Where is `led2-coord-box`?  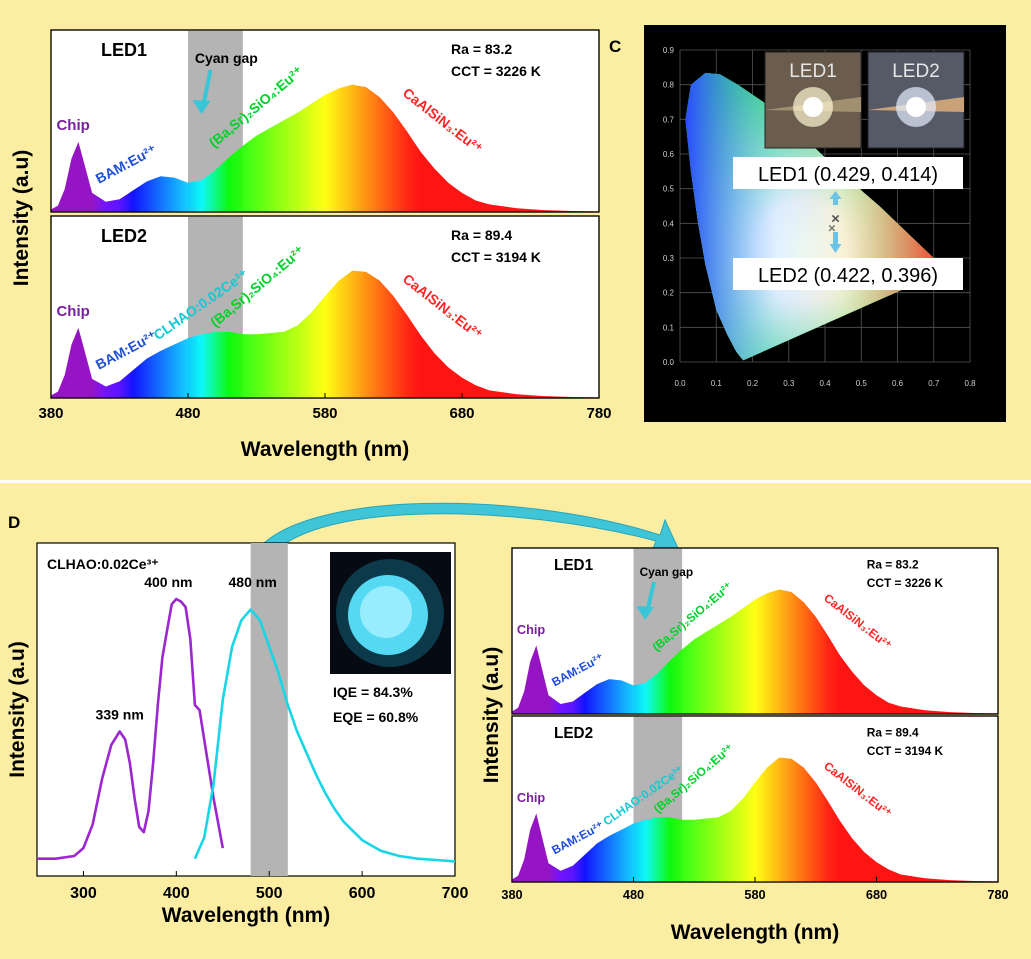 led2-coord-box is located at coordinates (848, 274).